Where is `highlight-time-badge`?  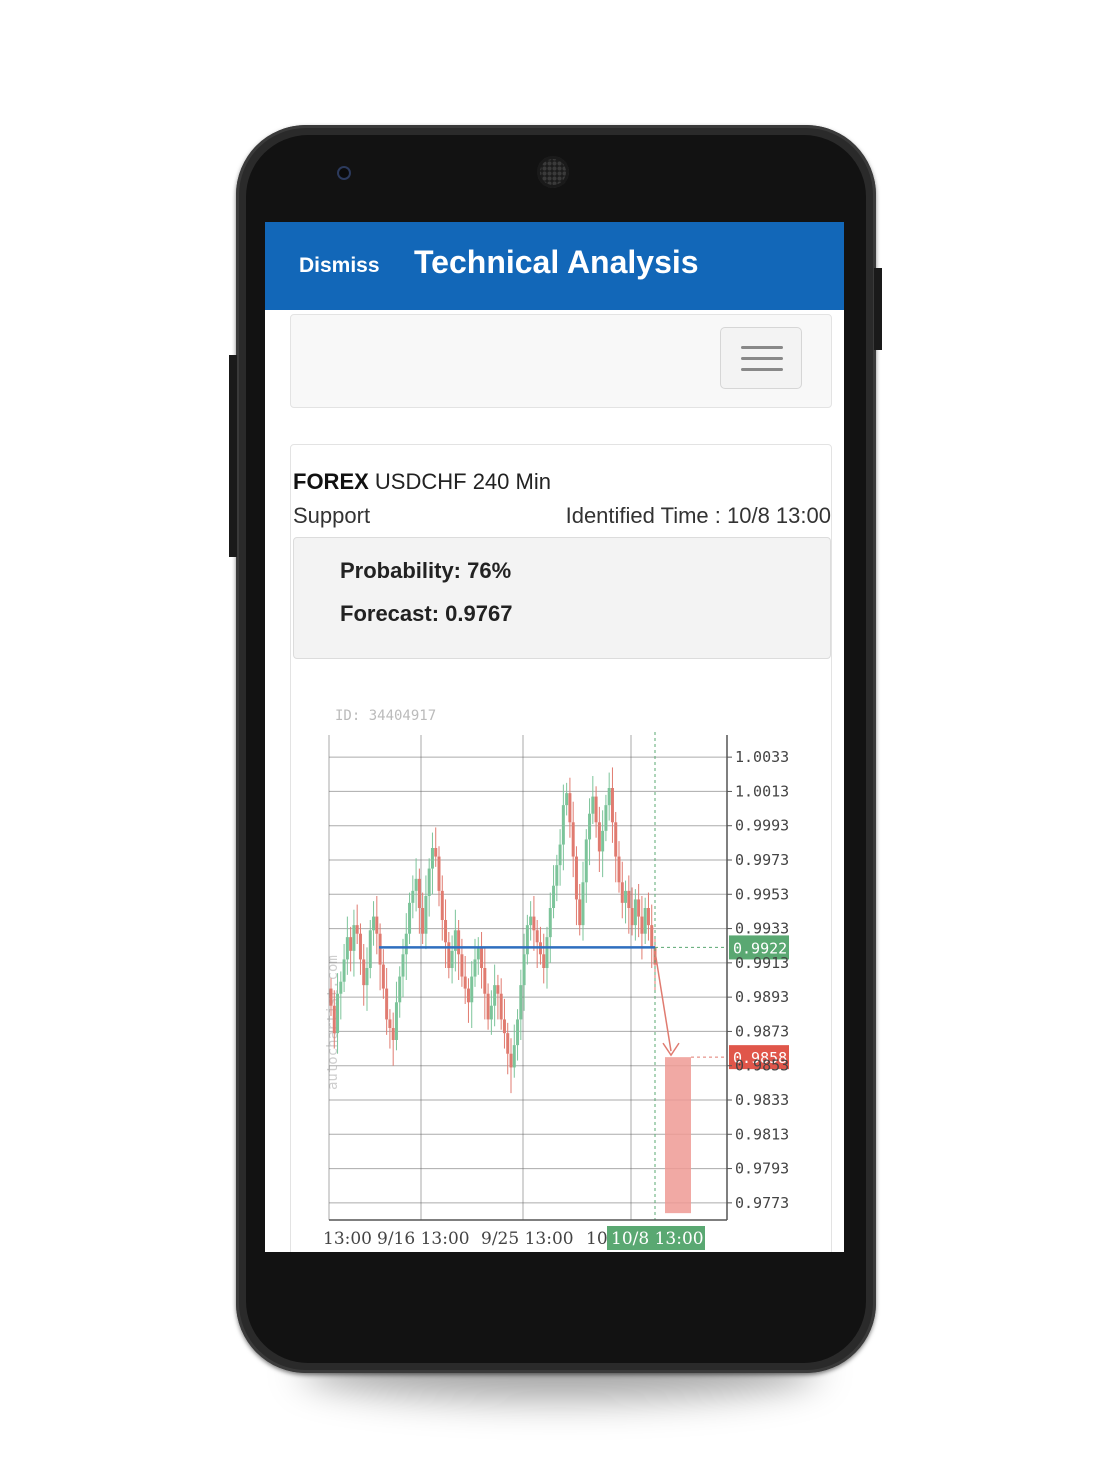
highlight-time-badge is located at coordinates (656, 1238).